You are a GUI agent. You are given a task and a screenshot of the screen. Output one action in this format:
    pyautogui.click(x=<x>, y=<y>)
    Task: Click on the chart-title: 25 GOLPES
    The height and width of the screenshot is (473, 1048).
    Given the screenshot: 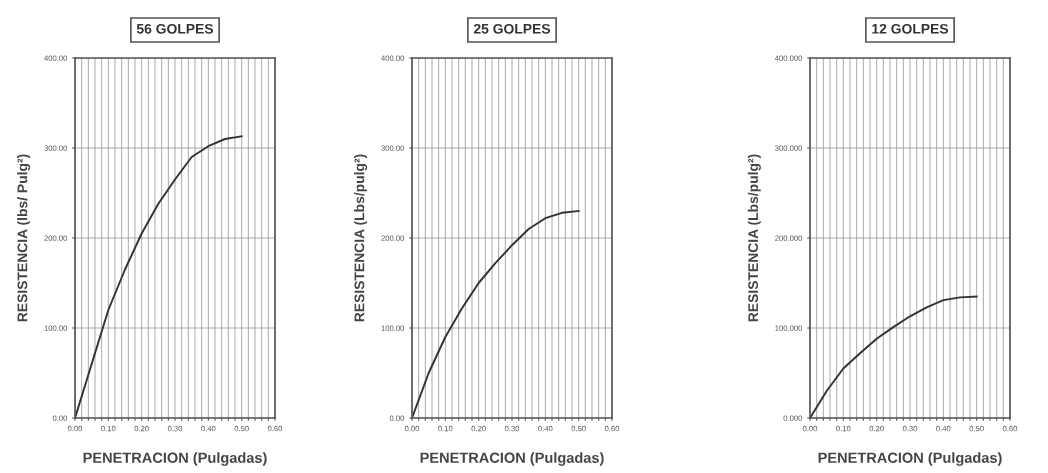 What is the action you would take?
    pyautogui.click(x=512, y=28)
    